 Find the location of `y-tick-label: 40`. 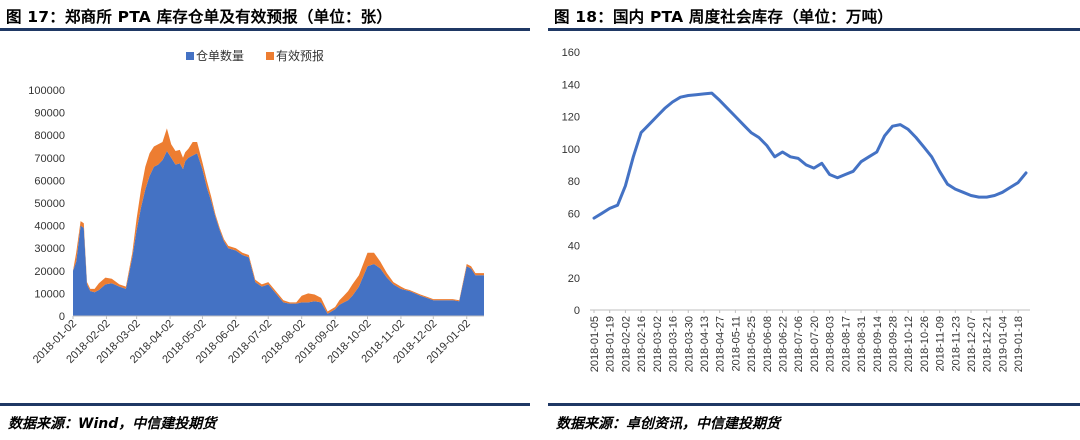

y-tick-label: 40 is located at coordinates (574, 247).